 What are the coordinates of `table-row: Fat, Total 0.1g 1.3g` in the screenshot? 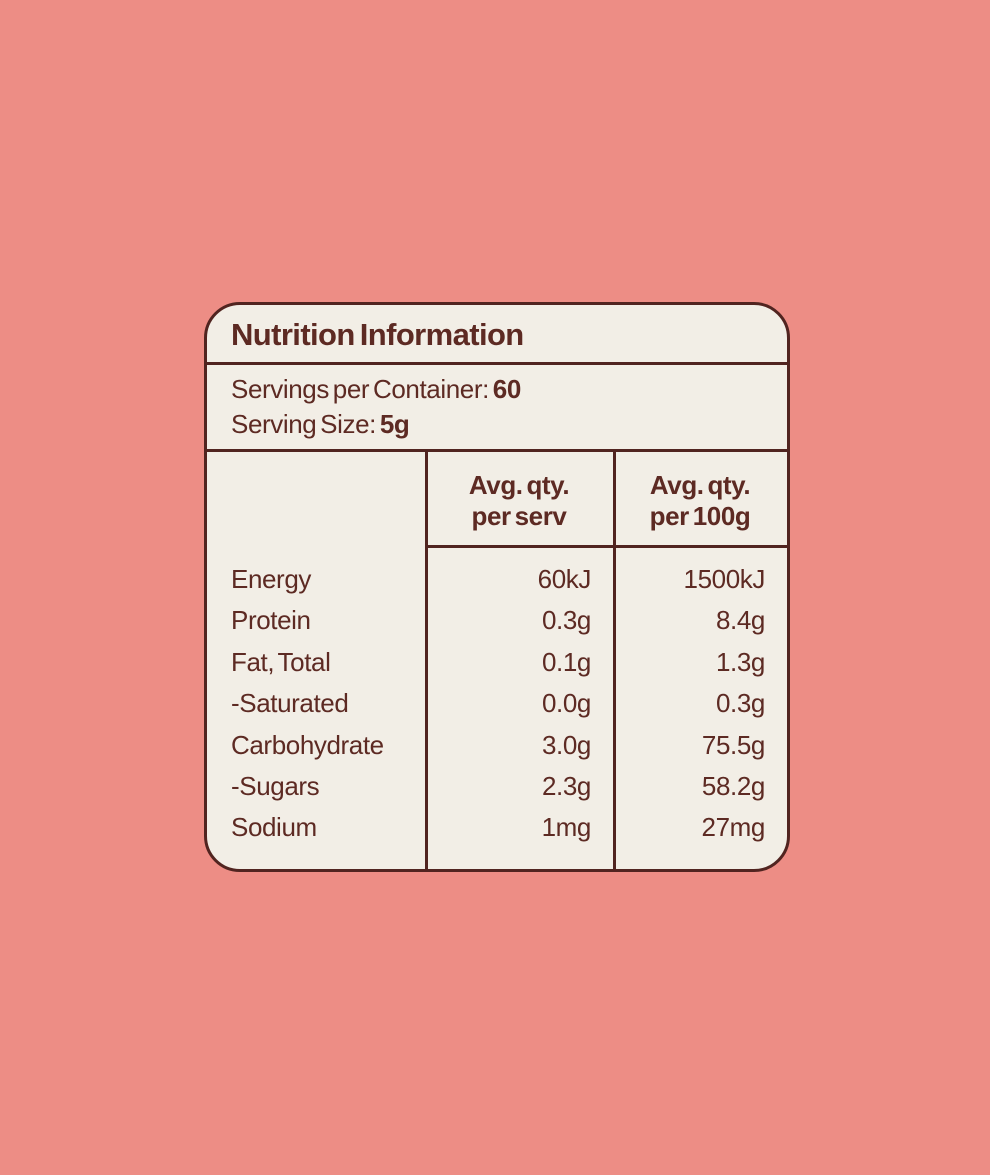 It's located at (497, 662).